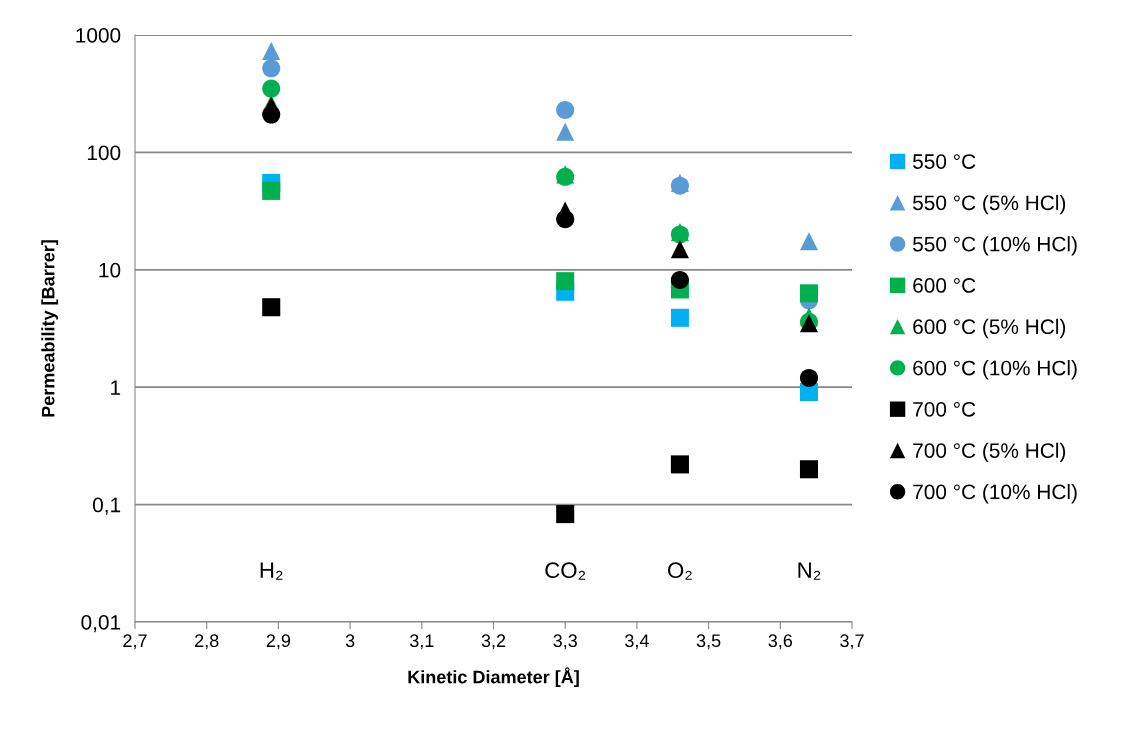 The image size is (1134, 740). Describe the element at coordinates (780, 642) in the screenshot. I see `x-tick-label: 3,6` at that location.